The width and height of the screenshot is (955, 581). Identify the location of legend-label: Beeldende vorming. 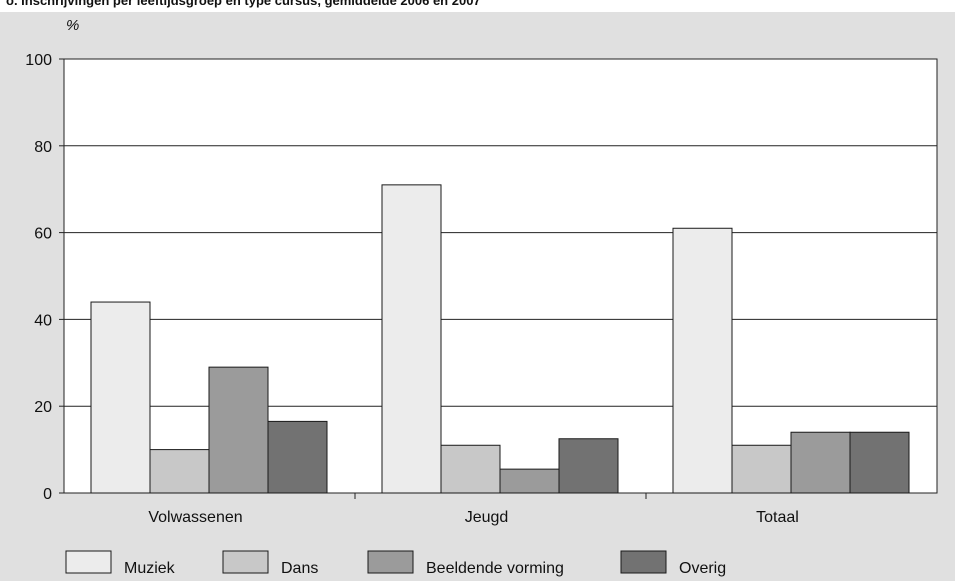
(495, 568).